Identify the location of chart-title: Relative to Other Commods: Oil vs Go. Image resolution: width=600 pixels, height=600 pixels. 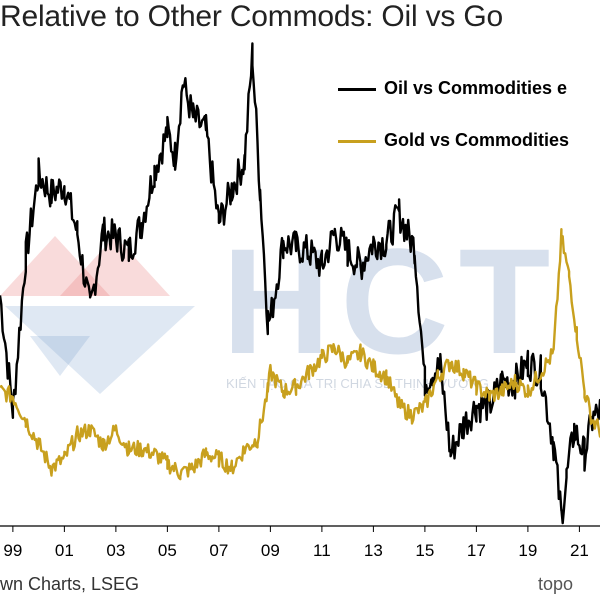
(251, 16).